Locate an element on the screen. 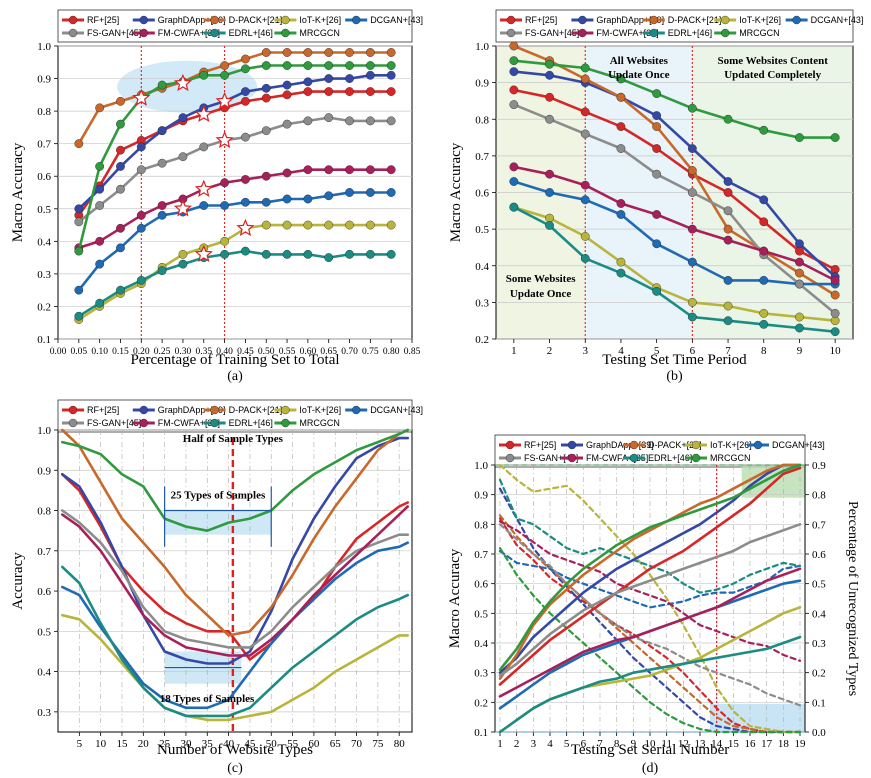  annotation-c-0: Half of Sample Types is located at coordinates (233, 439).